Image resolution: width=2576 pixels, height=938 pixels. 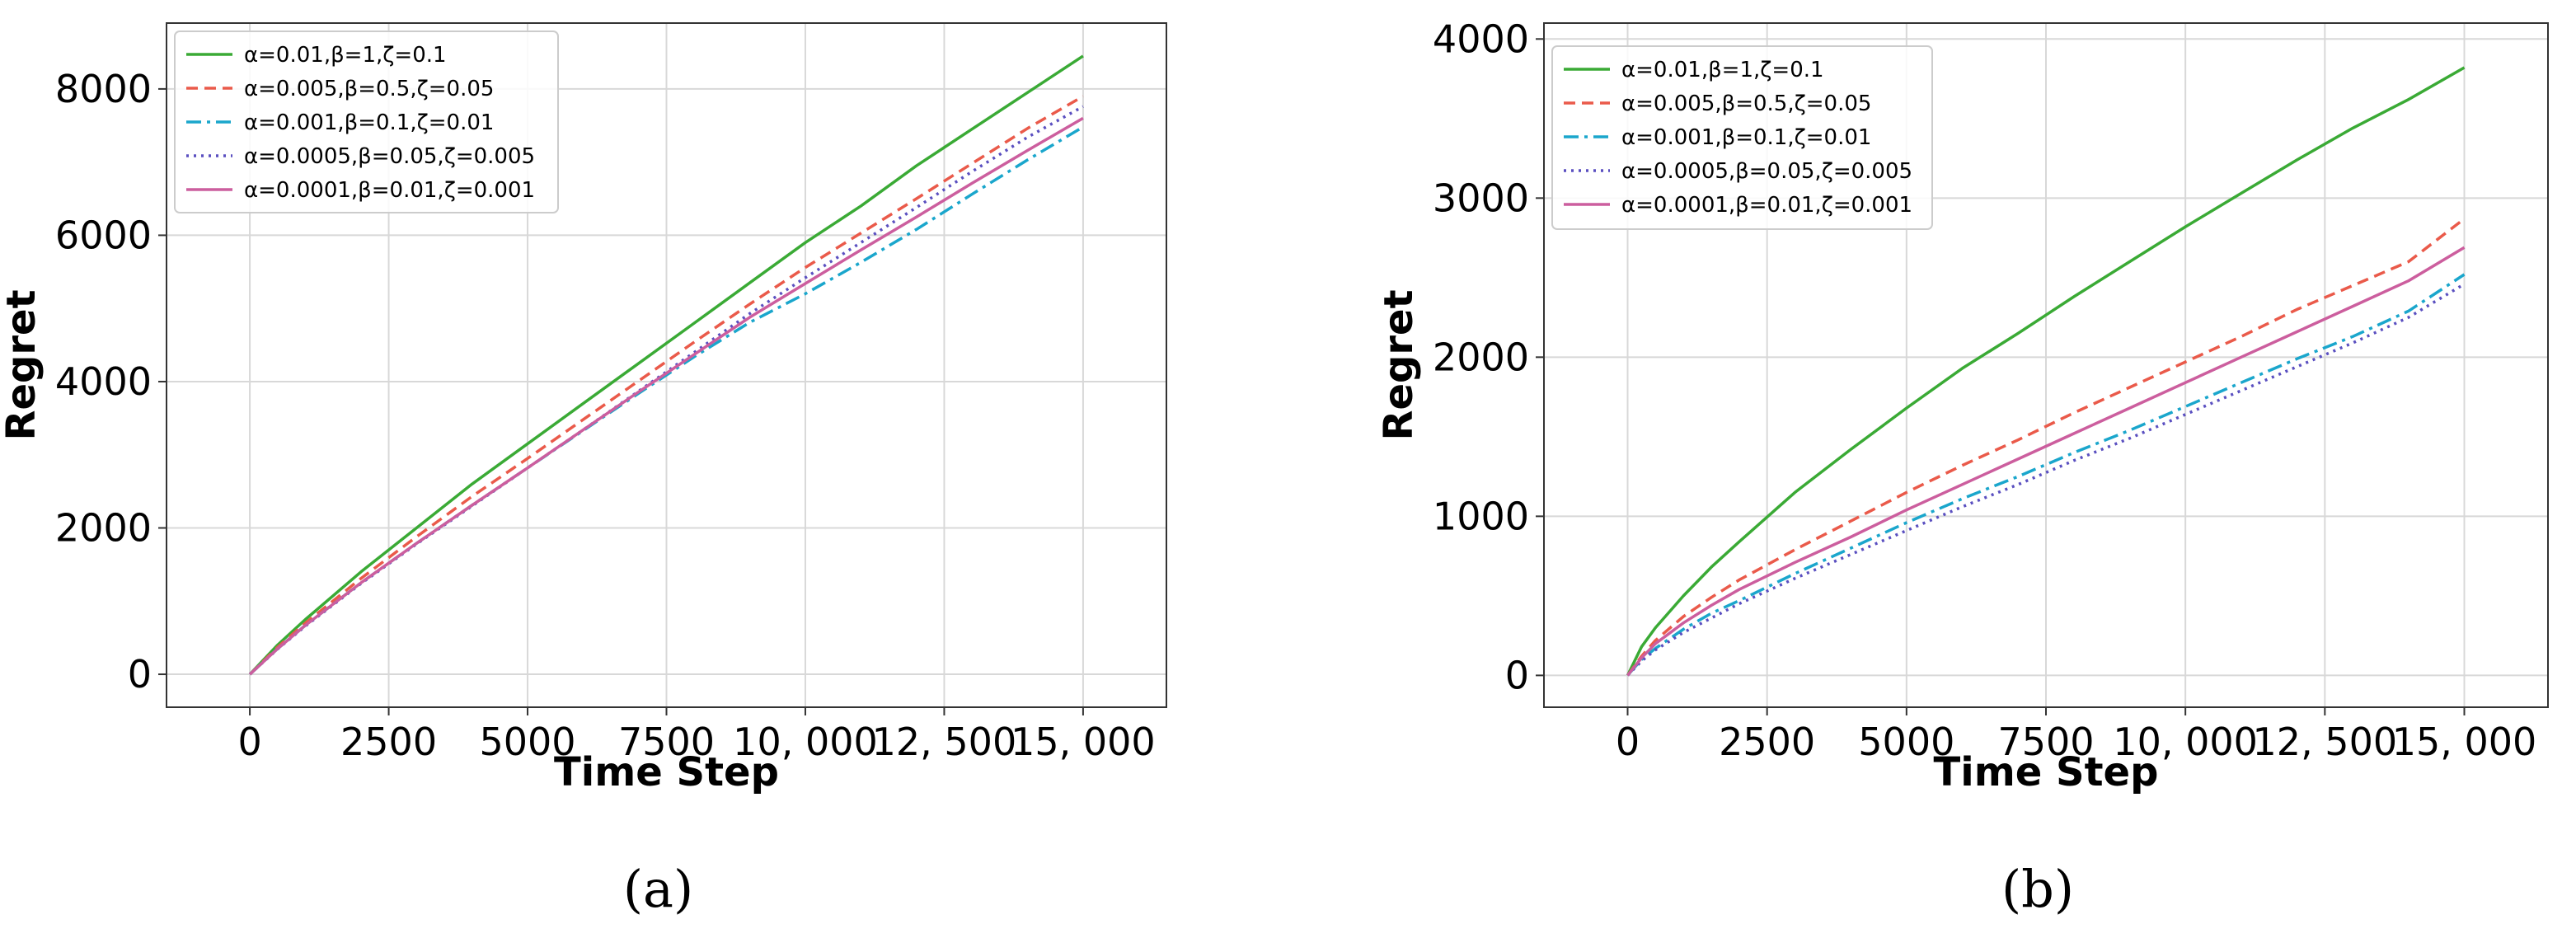 I want to click on y-tick-label: 6000, so click(x=104, y=235).